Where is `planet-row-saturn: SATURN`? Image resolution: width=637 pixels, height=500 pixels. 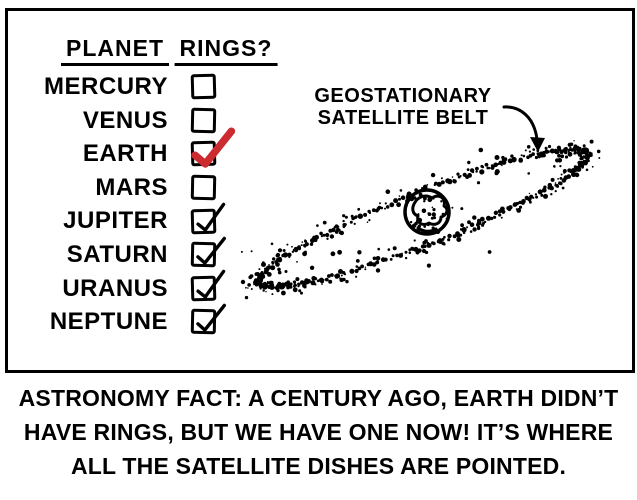 planet-row-saturn: SATURN is located at coordinates (128, 254).